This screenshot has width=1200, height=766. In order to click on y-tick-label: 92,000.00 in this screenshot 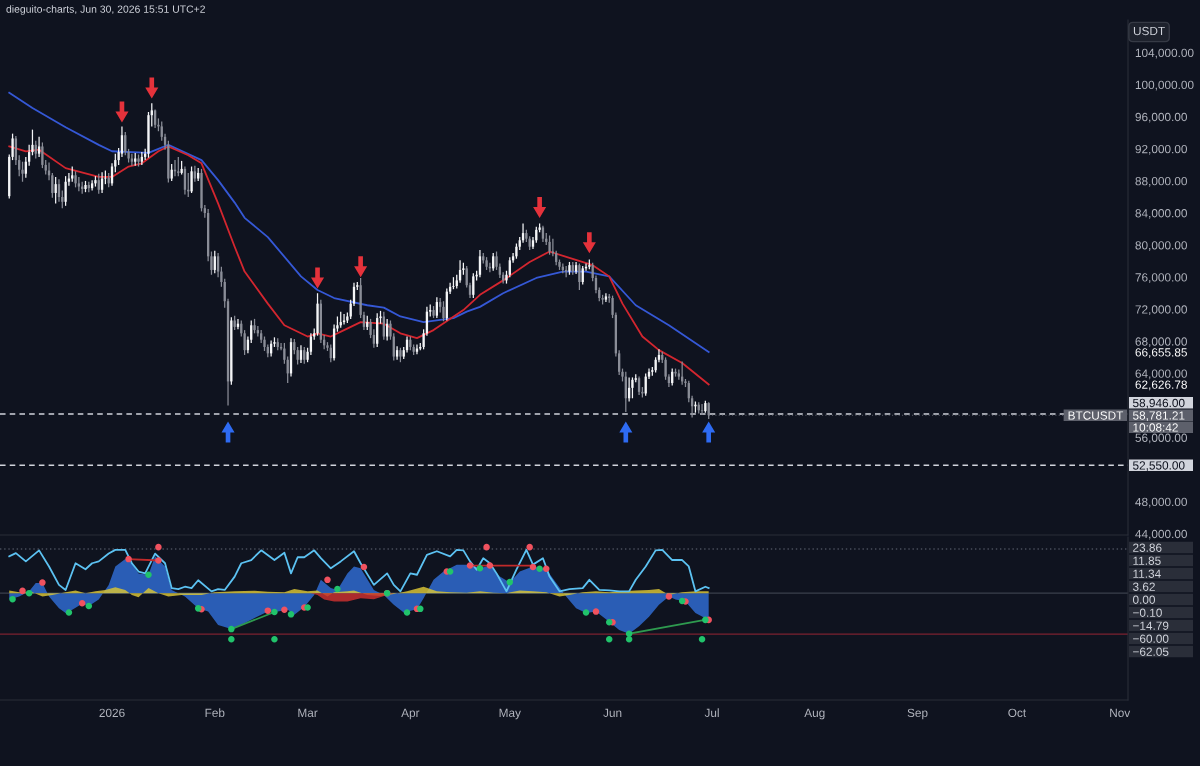, I will do `click(1161, 149)`.